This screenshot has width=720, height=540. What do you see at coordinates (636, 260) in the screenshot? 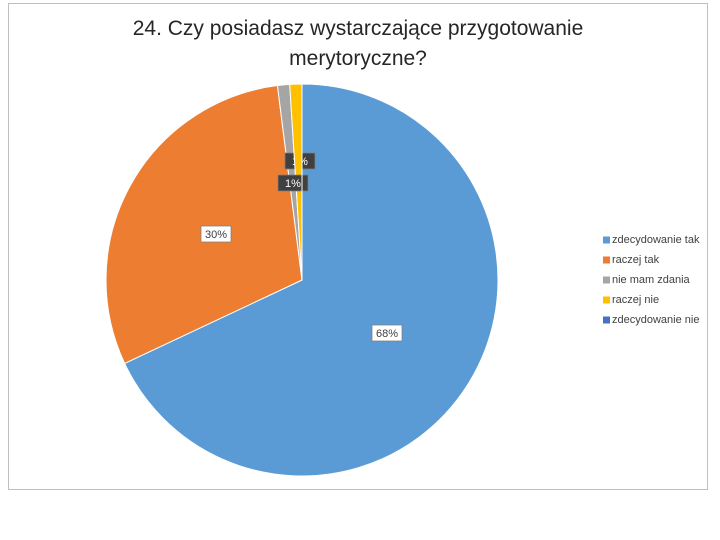
I see `legend-label: raczej tak` at bounding box center [636, 260].